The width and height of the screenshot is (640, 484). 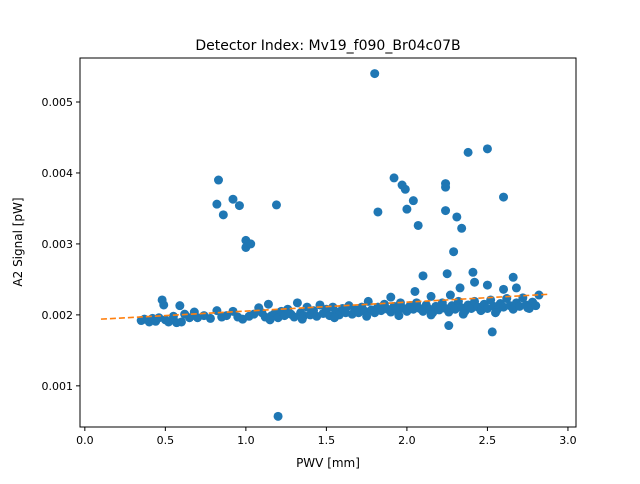 What do you see at coordinates (246, 440) in the screenshot?
I see `x-tick-label: 1.0` at bounding box center [246, 440].